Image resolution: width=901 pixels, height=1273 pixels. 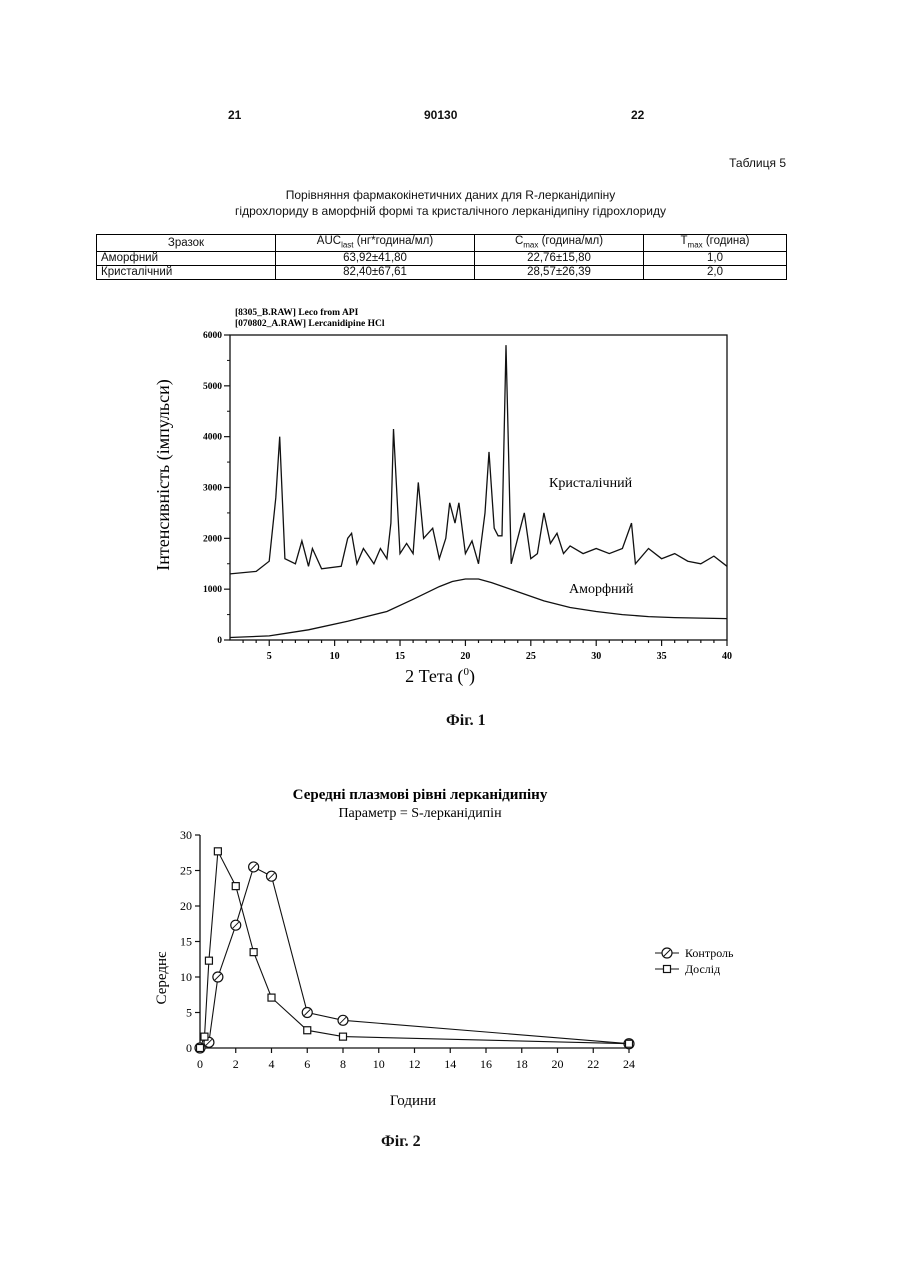 What do you see at coordinates (200, 1064) in the screenshot?
I see `x-tick-label: 0` at bounding box center [200, 1064].